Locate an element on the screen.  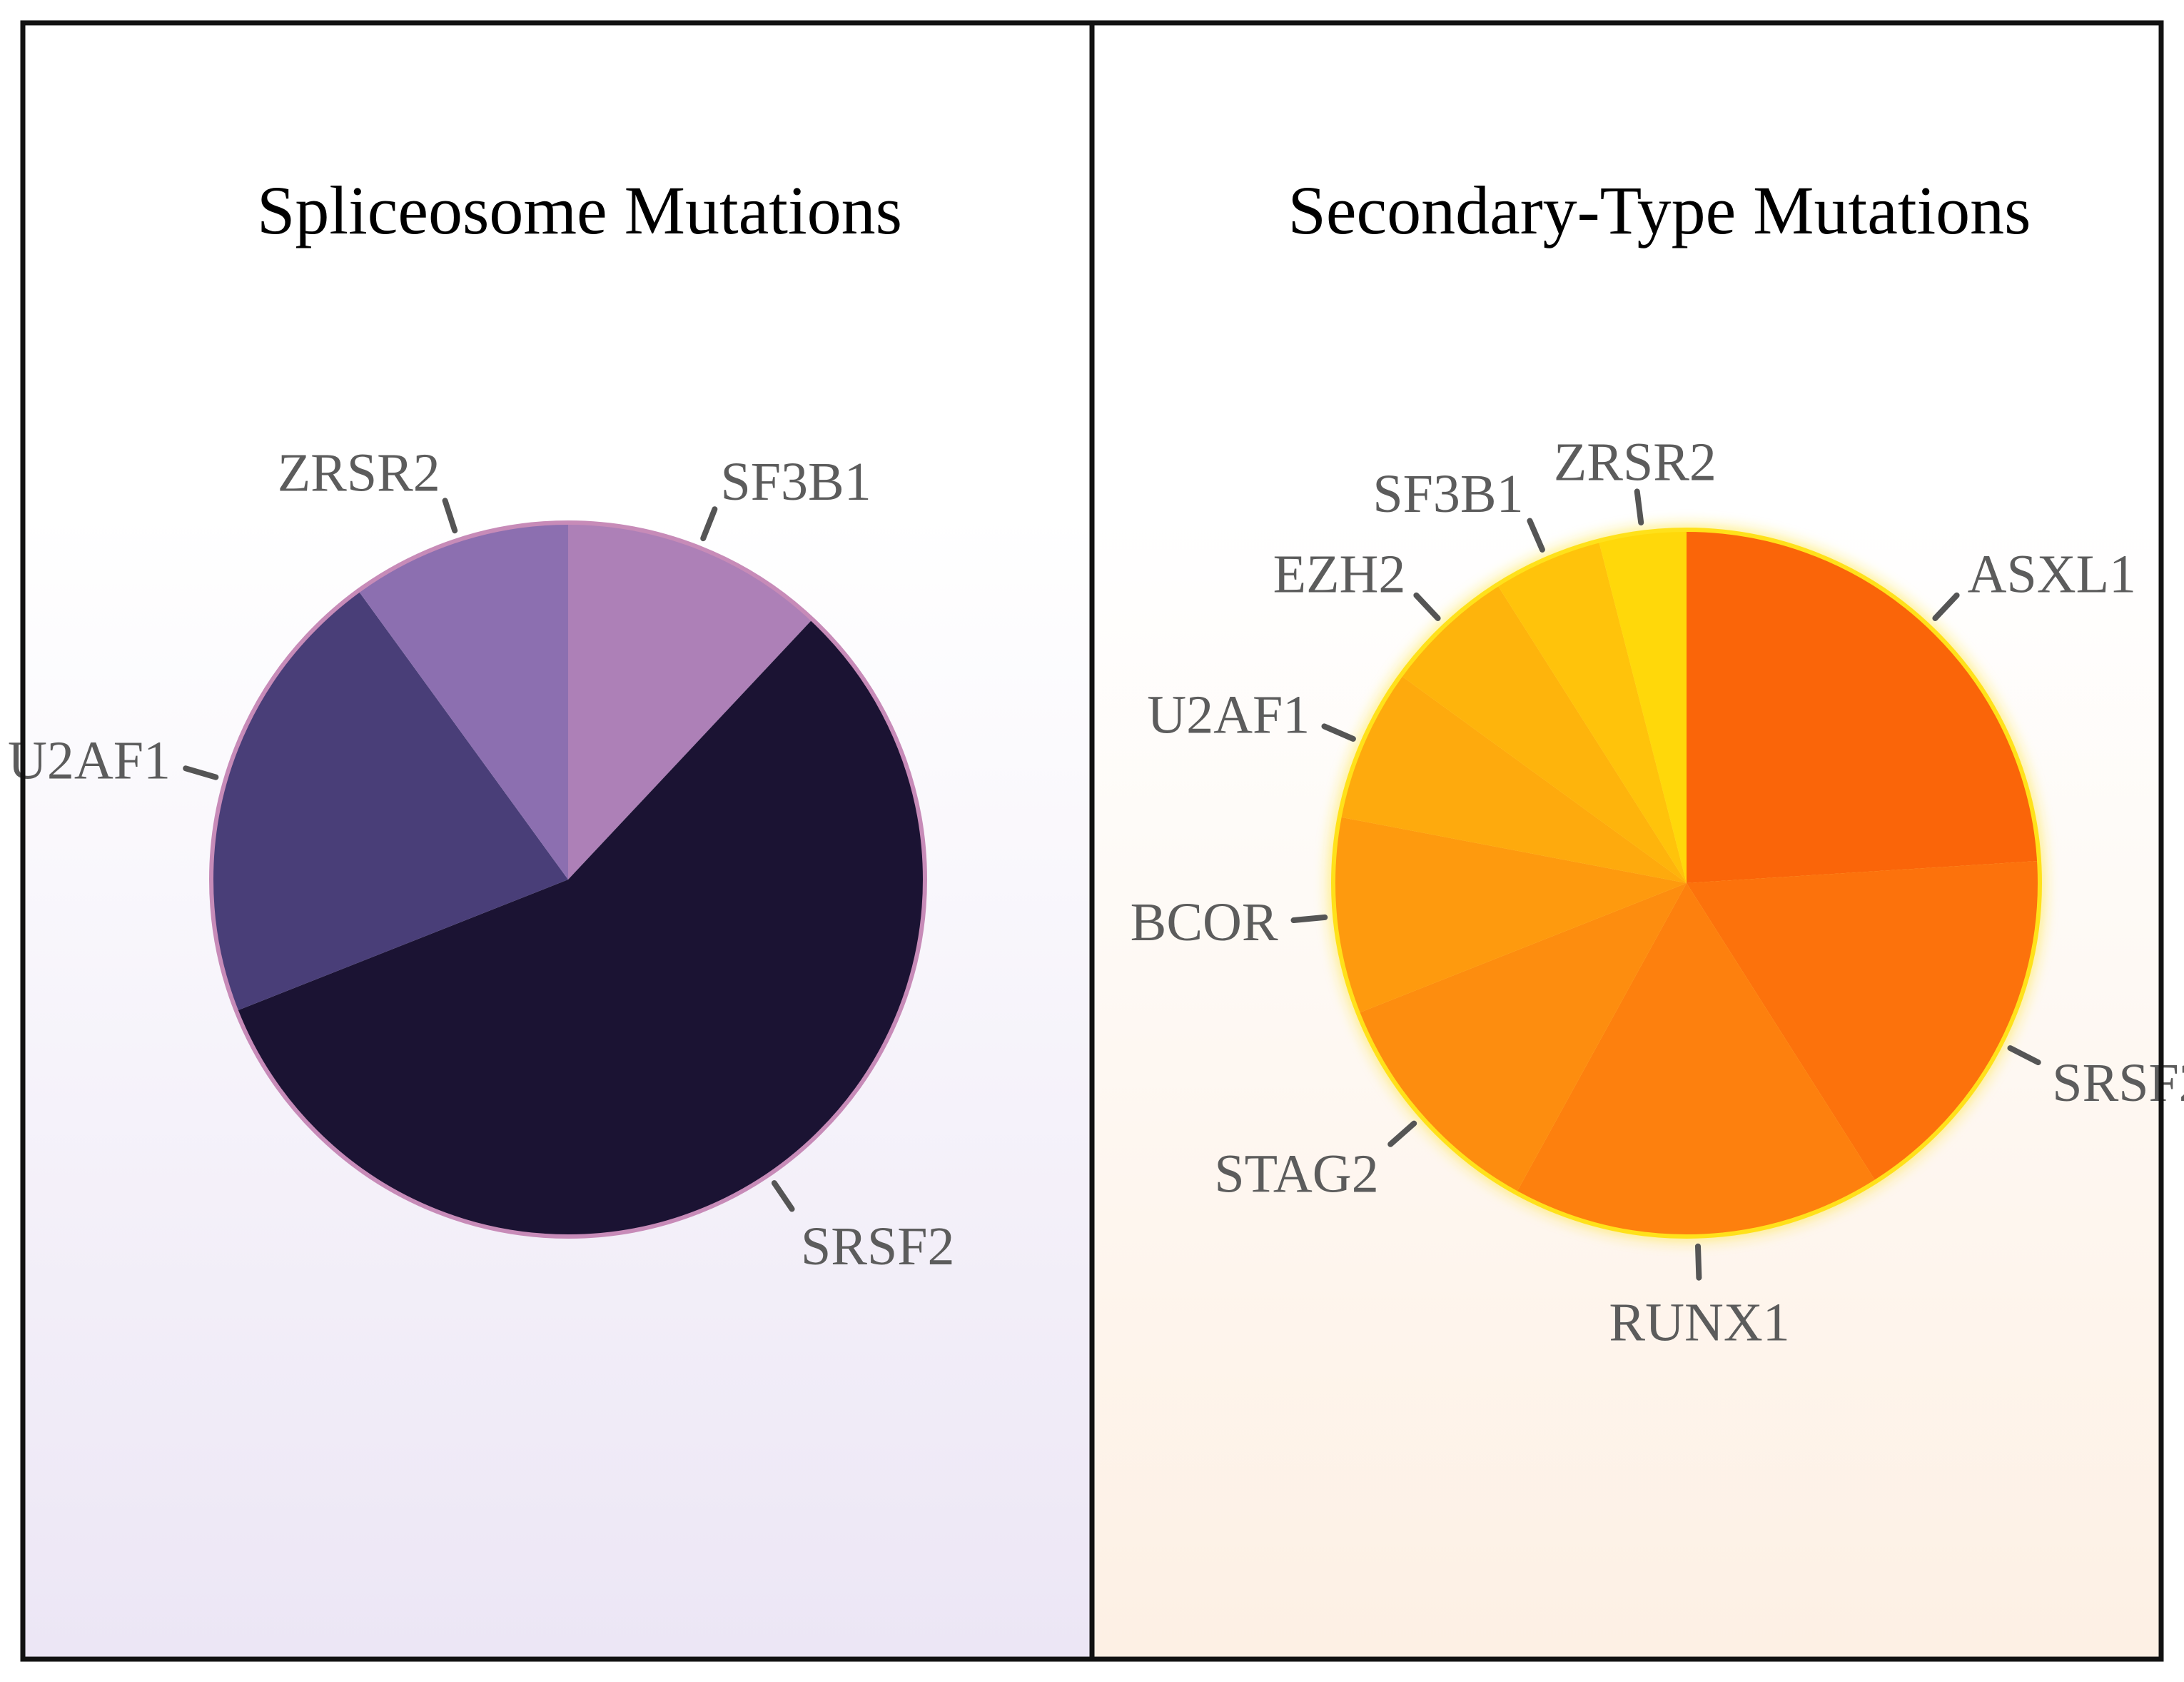
pie-slice-ezh2 is located at coordinates (1543, 734).